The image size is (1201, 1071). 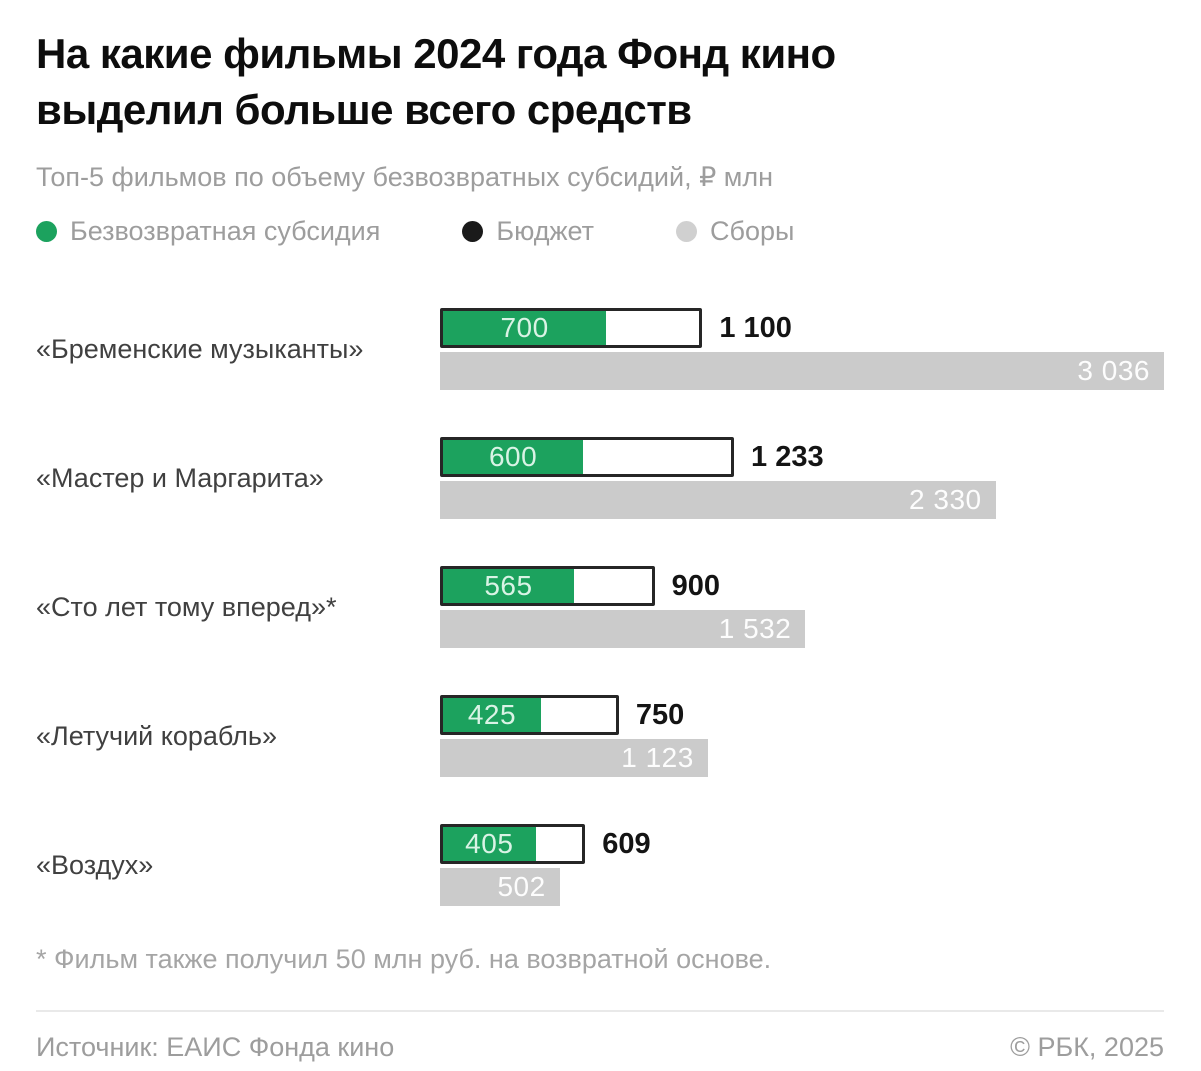 I want to click on film-label: «Бременские музыканты», so click(x=200, y=349).